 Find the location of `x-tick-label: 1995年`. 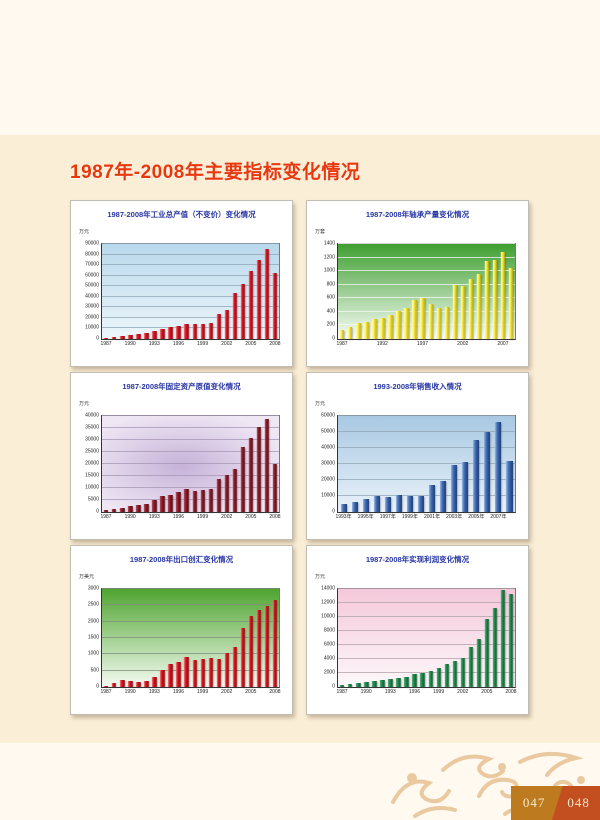

x-tick-label: 1995年 is located at coordinates (365, 517).